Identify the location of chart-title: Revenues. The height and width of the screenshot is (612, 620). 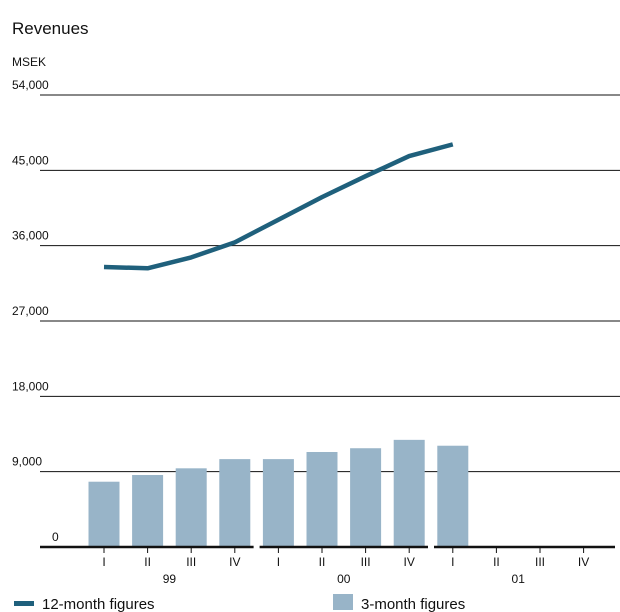
(50, 28).